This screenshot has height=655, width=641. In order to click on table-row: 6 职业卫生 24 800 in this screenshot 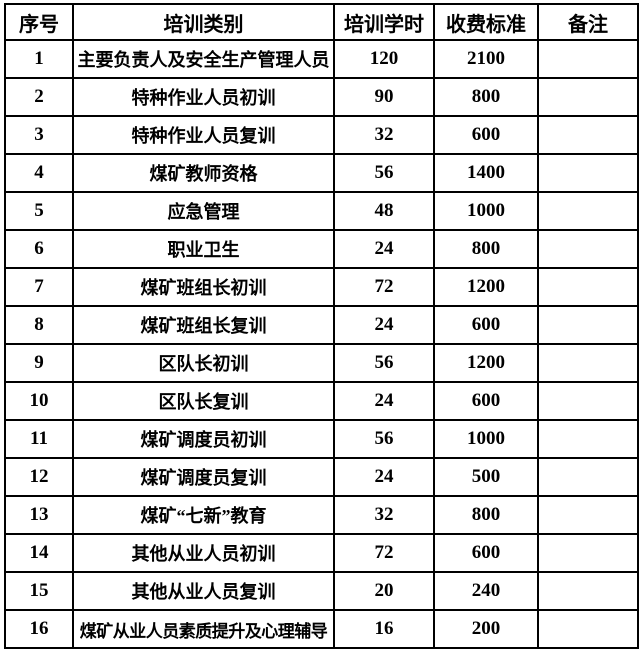, I will do `click(321, 249)`.